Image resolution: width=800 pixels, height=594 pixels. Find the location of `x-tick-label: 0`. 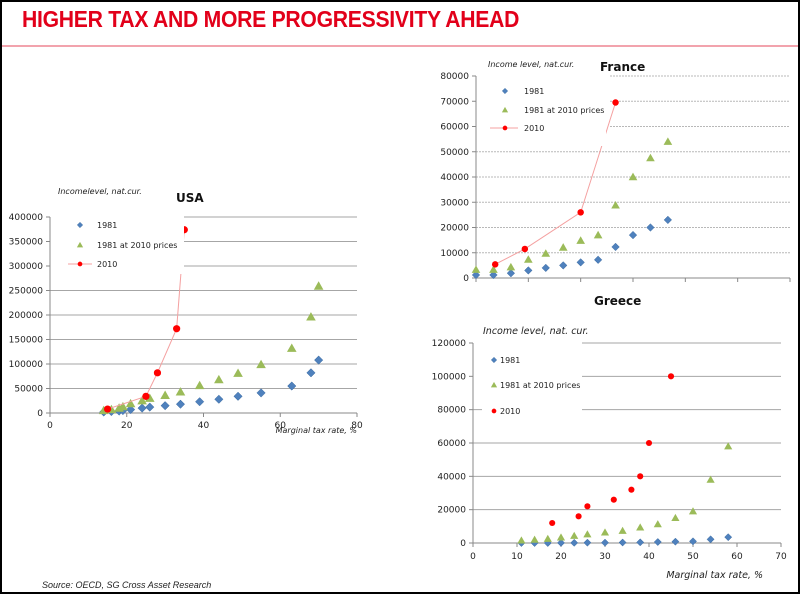

x-tick-label: 0 is located at coordinates (473, 557).